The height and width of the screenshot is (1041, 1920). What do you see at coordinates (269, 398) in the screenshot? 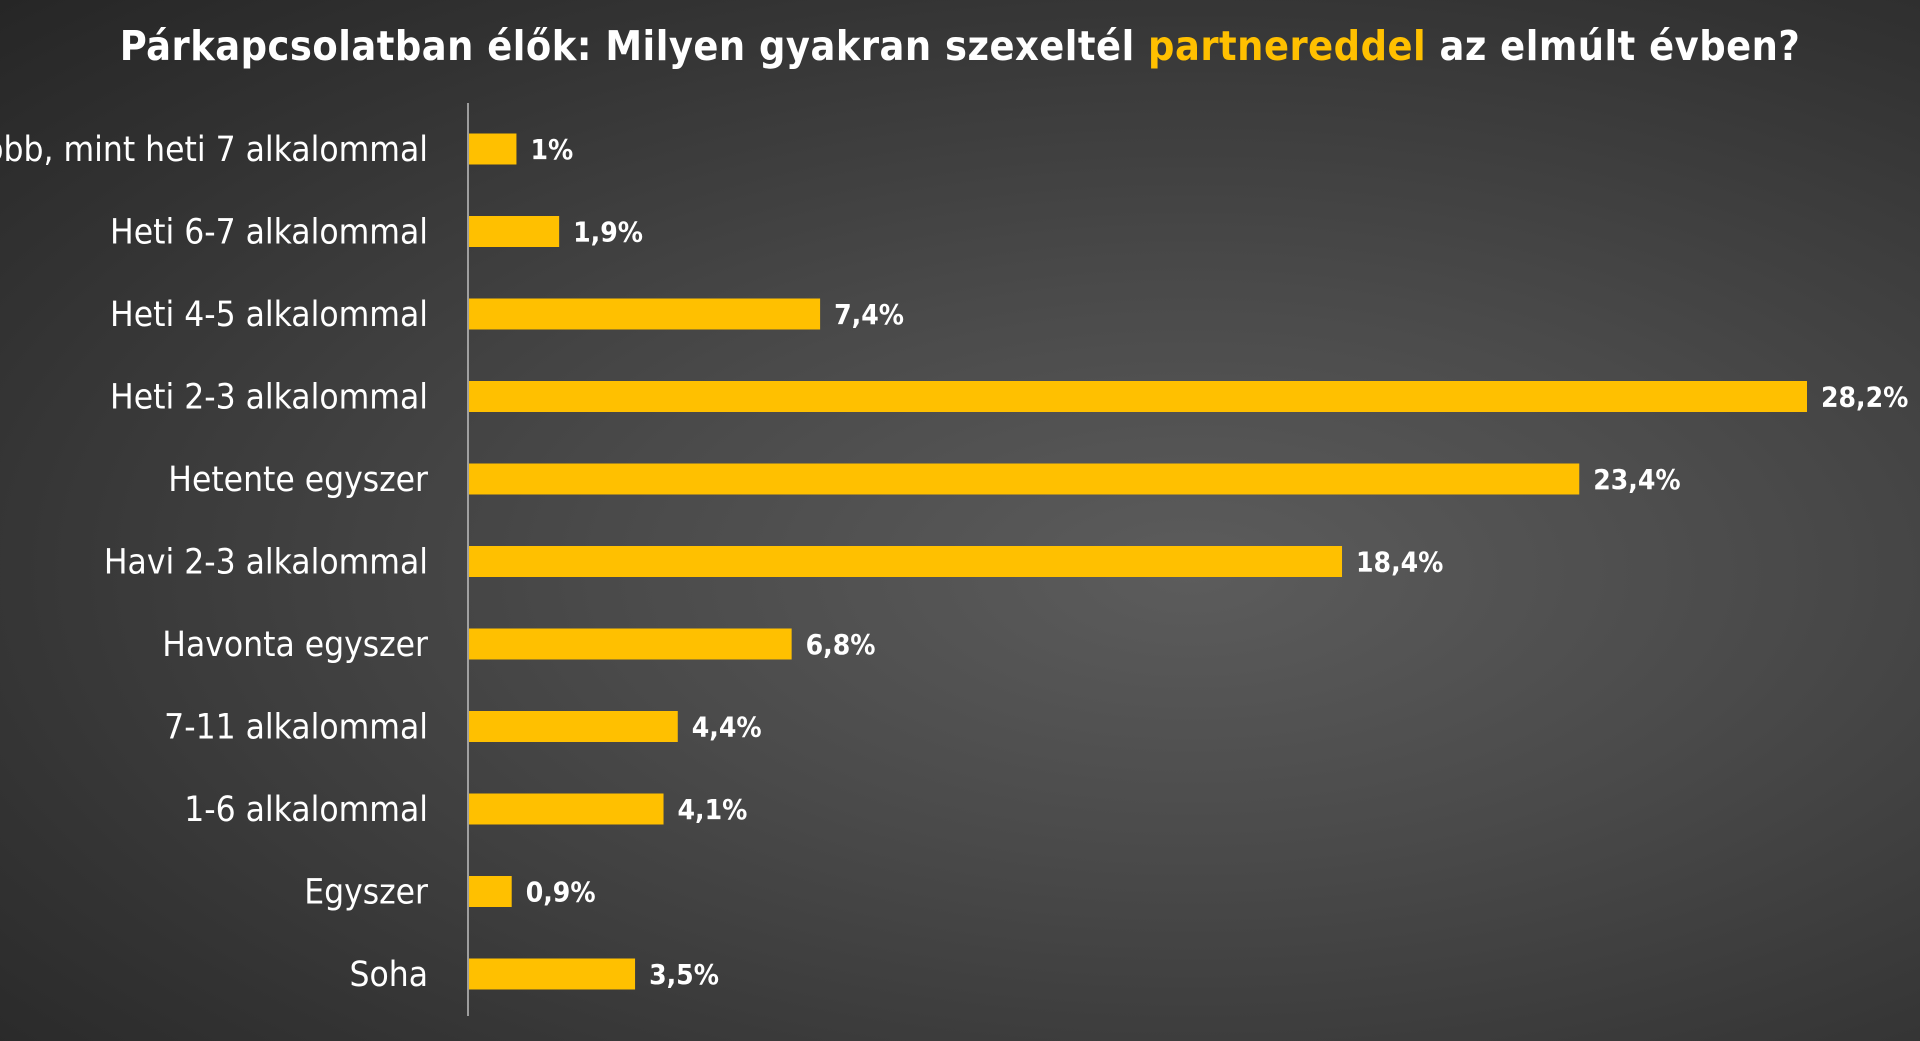
I see `category-label: Heti 2-3 alkalommal` at bounding box center [269, 398].